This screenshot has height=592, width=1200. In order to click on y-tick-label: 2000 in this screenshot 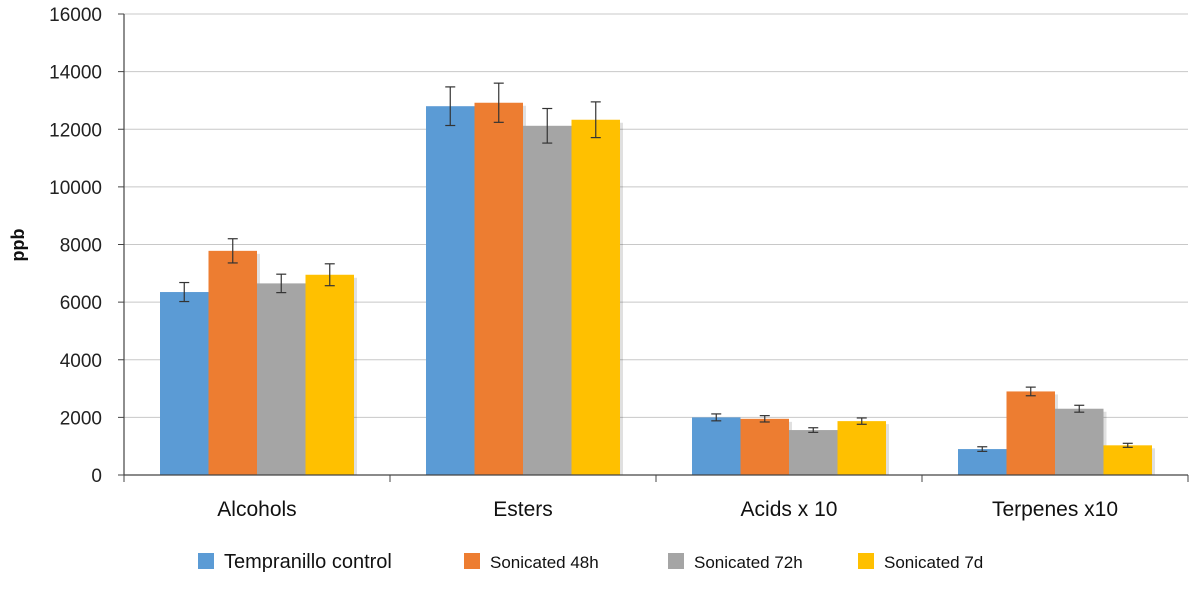, I will do `click(81, 418)`.